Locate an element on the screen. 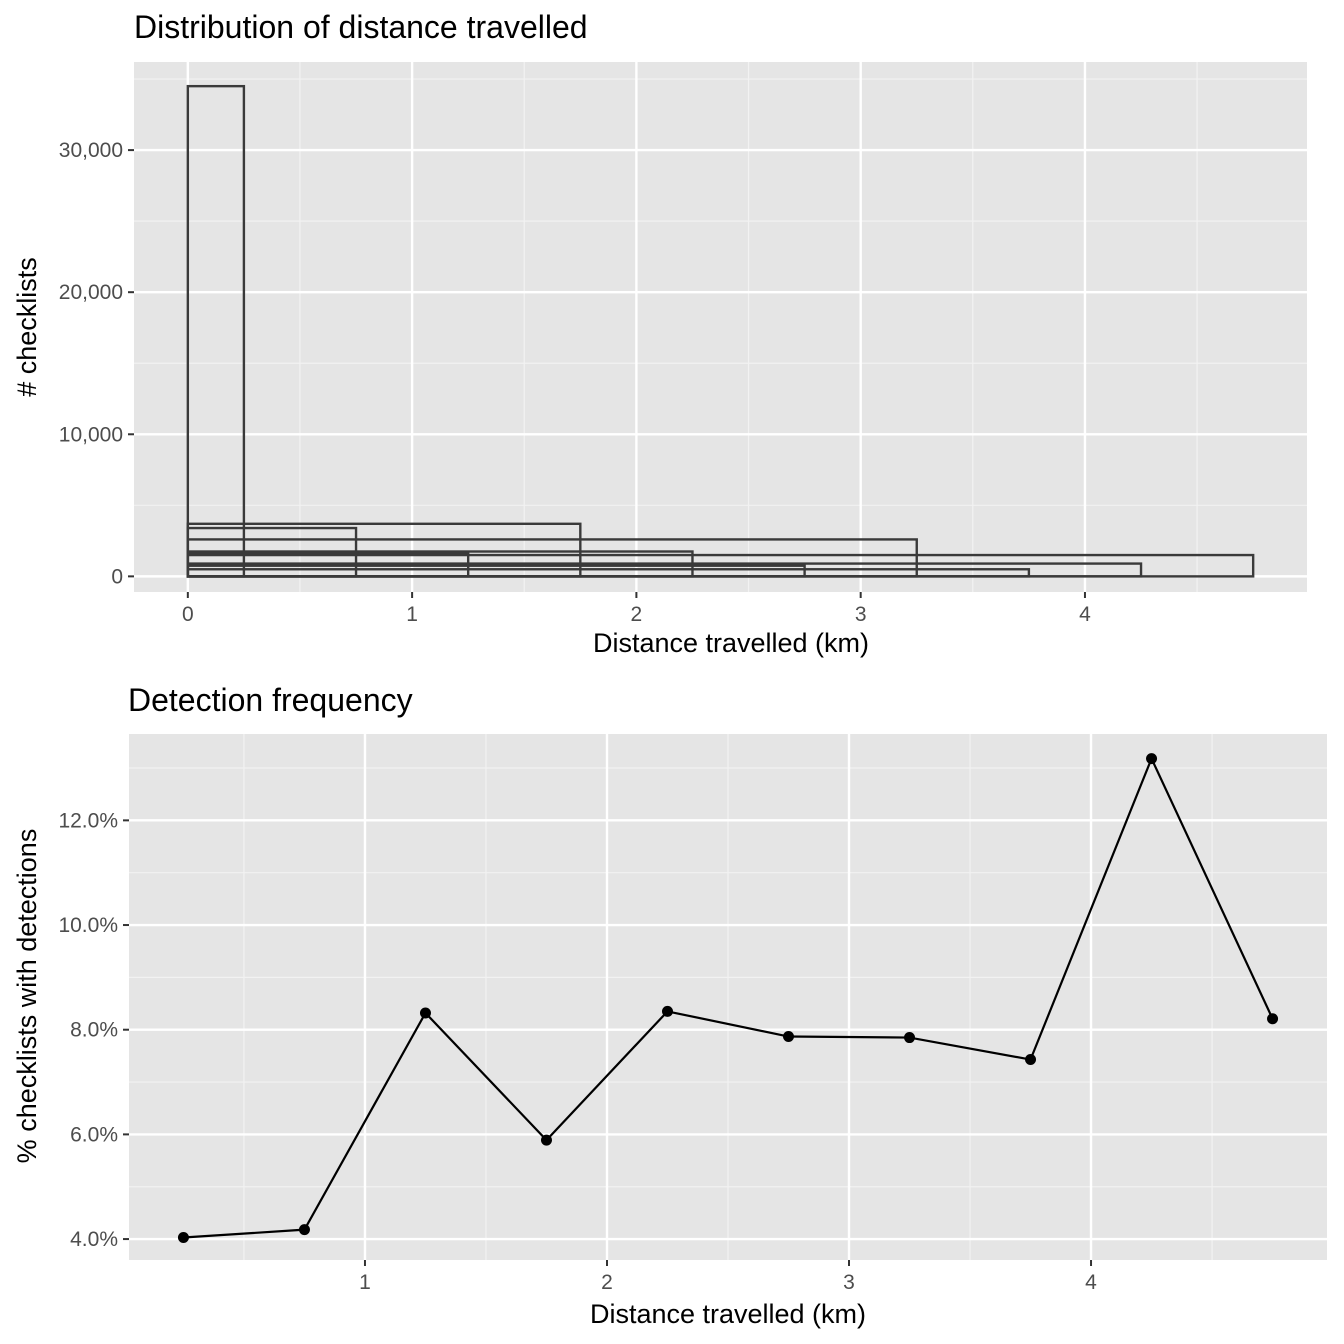  y-axis-title: % checklists with detections is located at coordinates (27, 996).